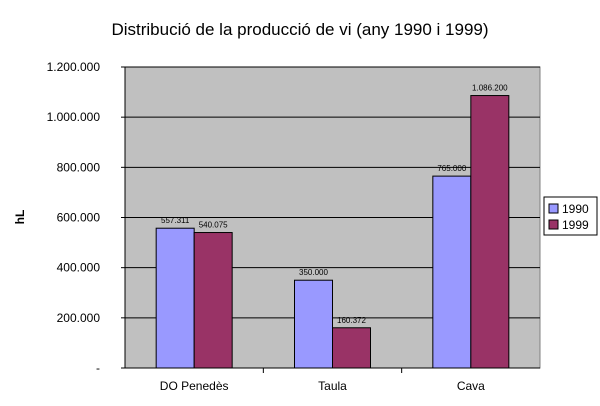 The width and height of the screenshot is (600, 406). I want to click on data-label: 1.086.200, so click(490, 88).